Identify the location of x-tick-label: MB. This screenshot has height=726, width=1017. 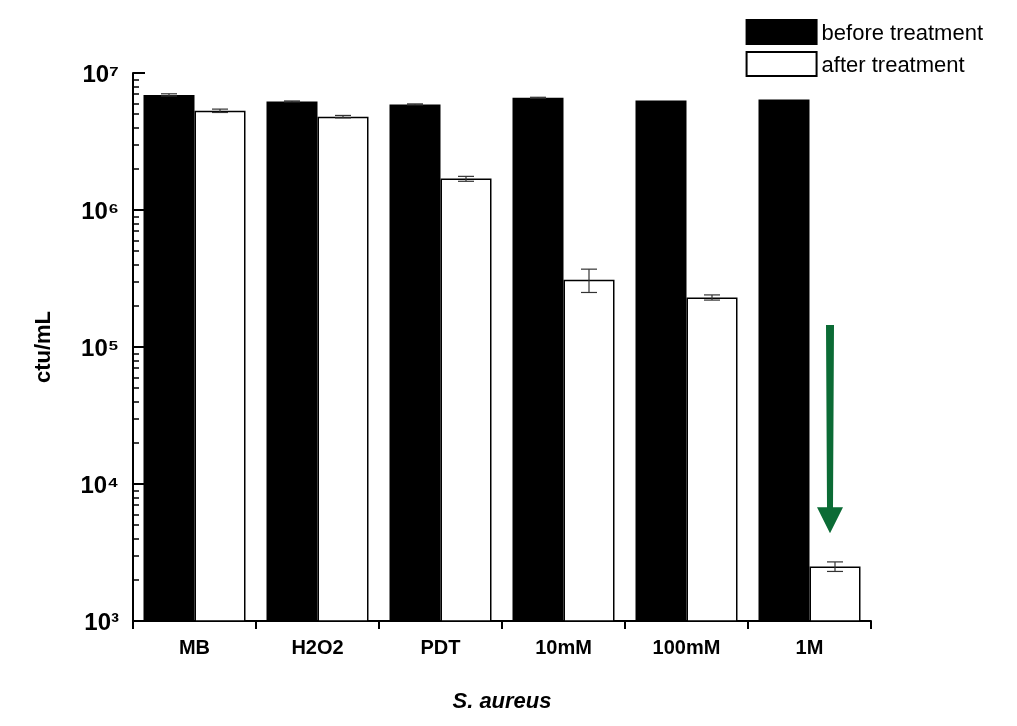
(194, 647).